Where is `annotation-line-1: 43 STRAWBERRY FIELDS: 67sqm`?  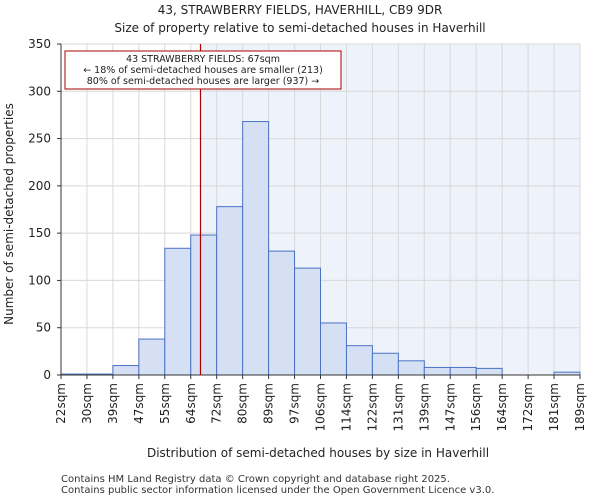
annotation-line-1: 43 STRAWBERRY FIELDS: 67sqm is located at coordinates (203, 59).